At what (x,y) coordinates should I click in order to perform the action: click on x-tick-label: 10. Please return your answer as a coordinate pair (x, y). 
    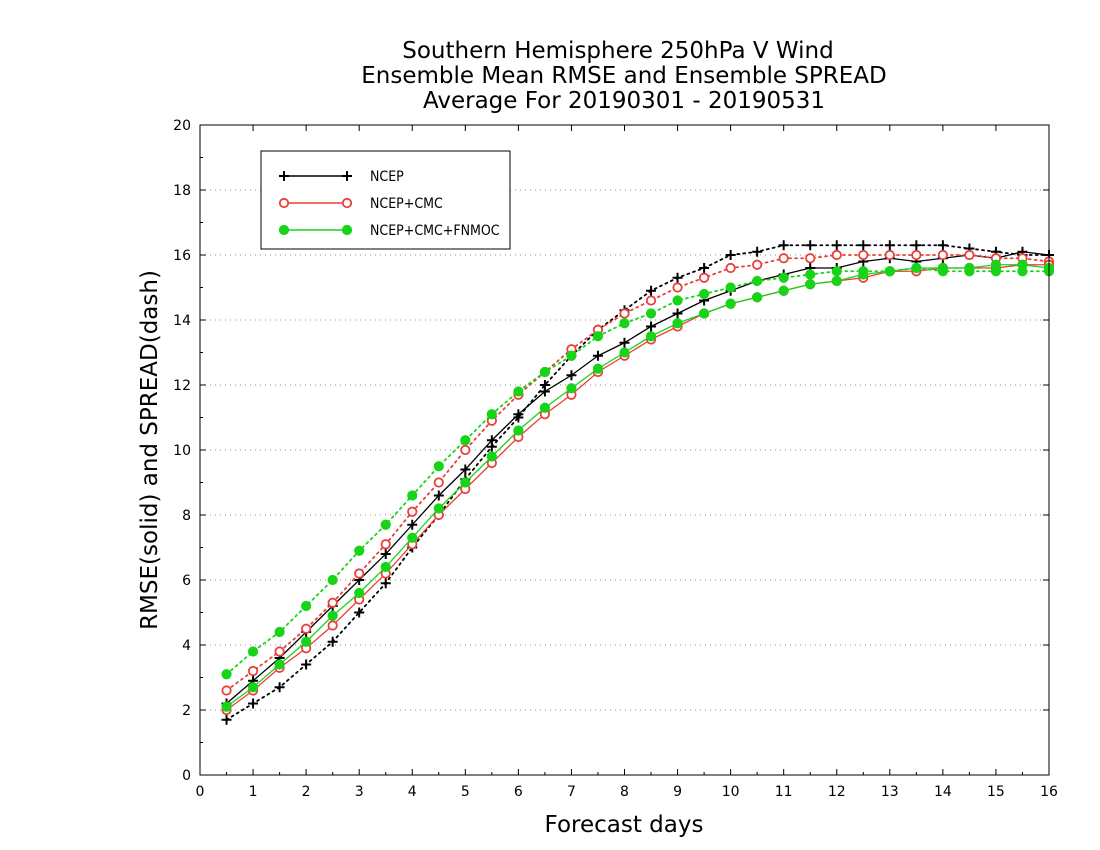
    Looking at the image, I should click on (731, 792).